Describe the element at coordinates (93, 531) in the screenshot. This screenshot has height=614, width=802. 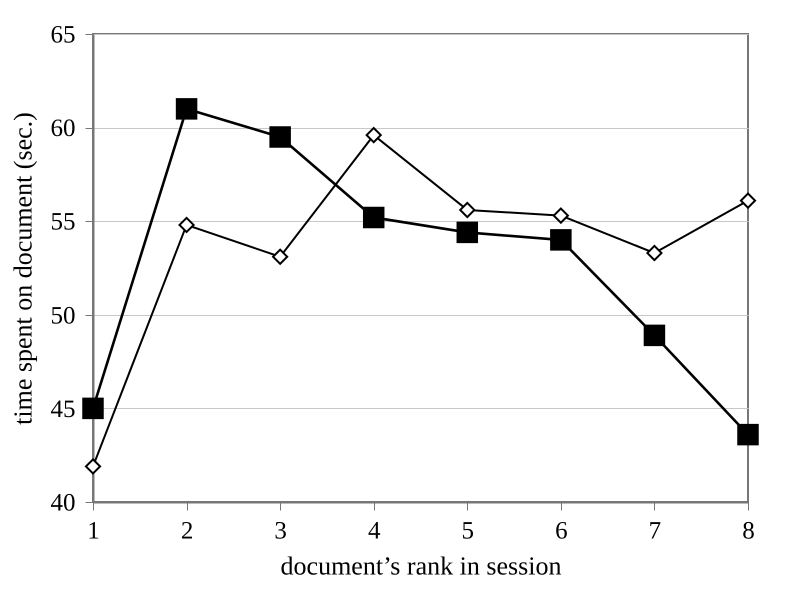
I see `x-tick-label: 1` at that location.